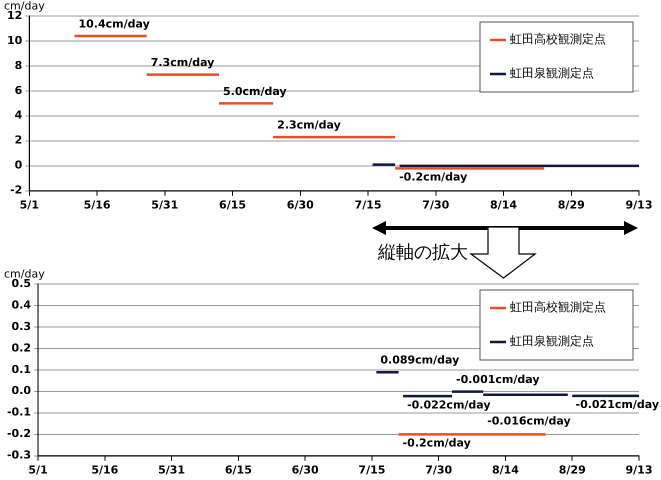 This screenshot has height=480, width=661. I want to click on y-tick-label: 0.1, so click(22, 369).